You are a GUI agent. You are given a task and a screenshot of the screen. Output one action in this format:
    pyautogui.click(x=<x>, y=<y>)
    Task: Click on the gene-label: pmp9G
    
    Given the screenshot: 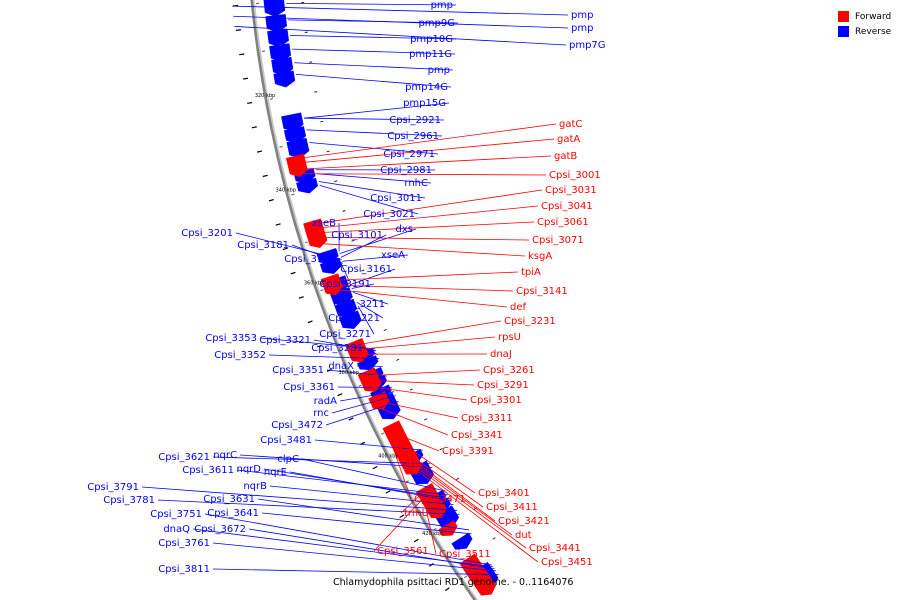 What is the action you would take?
    pyautogui.click(x=436, y=23)
    